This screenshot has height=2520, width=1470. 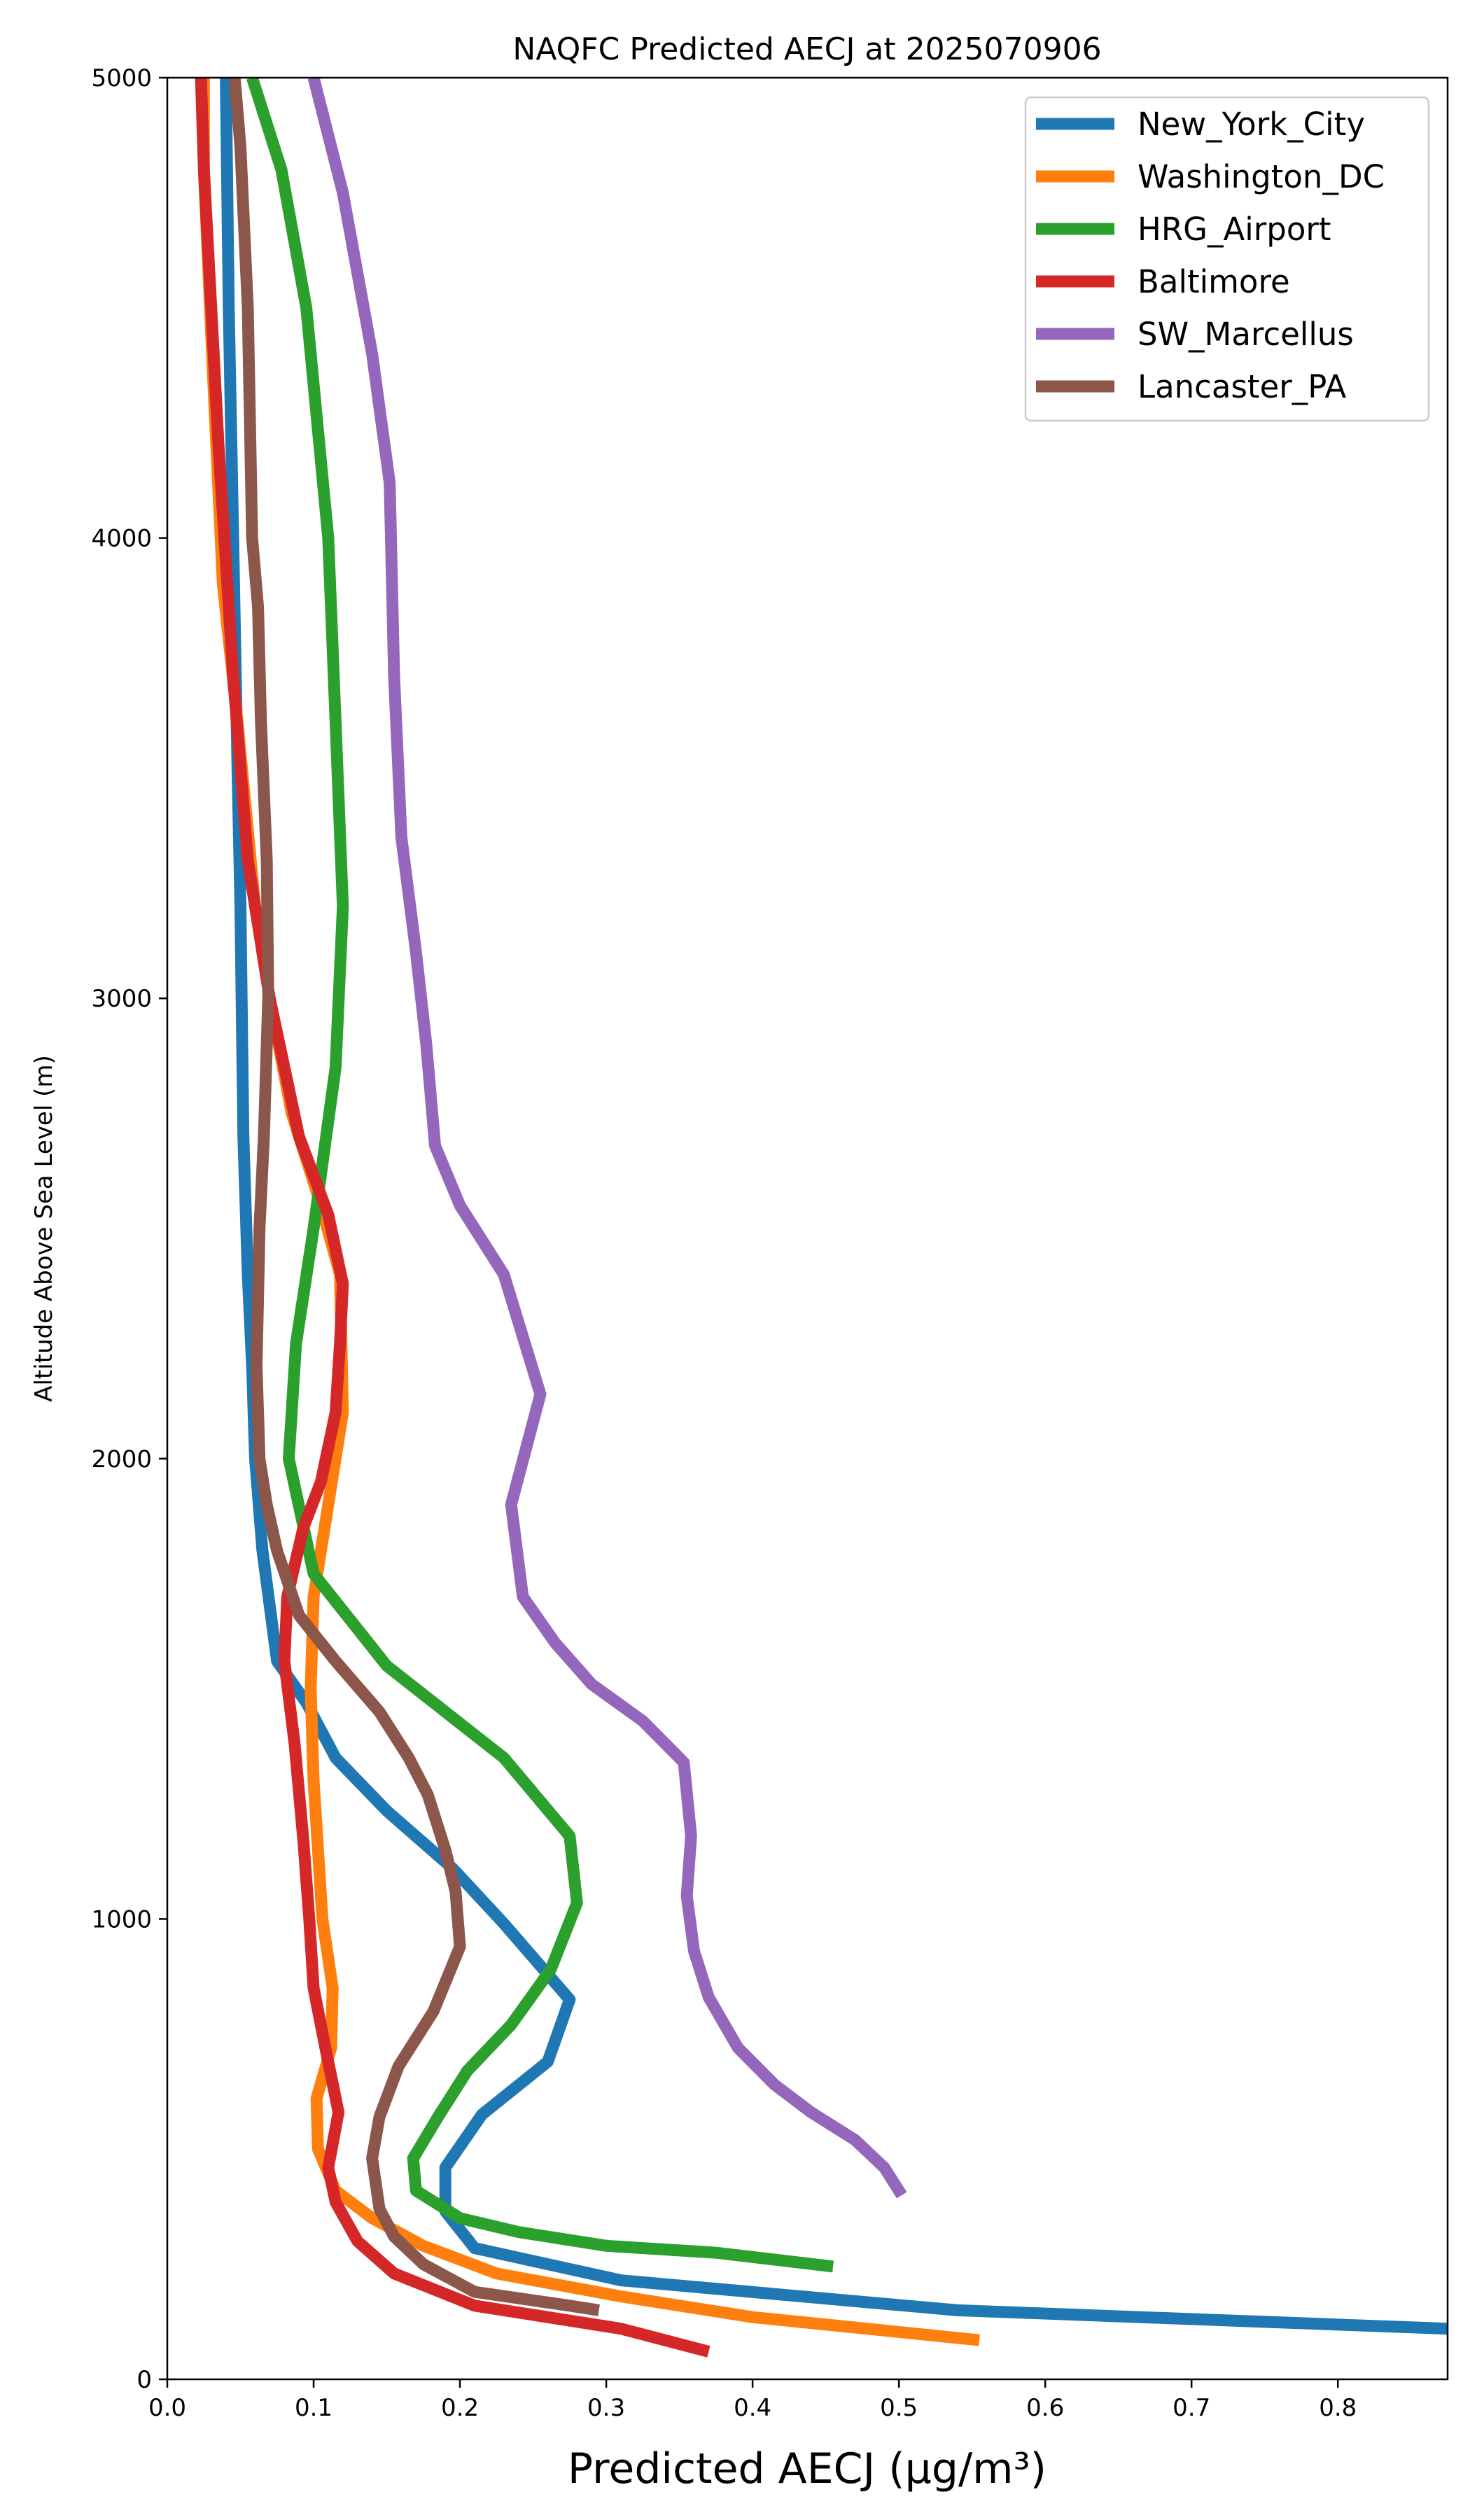 I want to click on legend-label-washington-dc: Washington_DC, so click(x=1261, y=176).